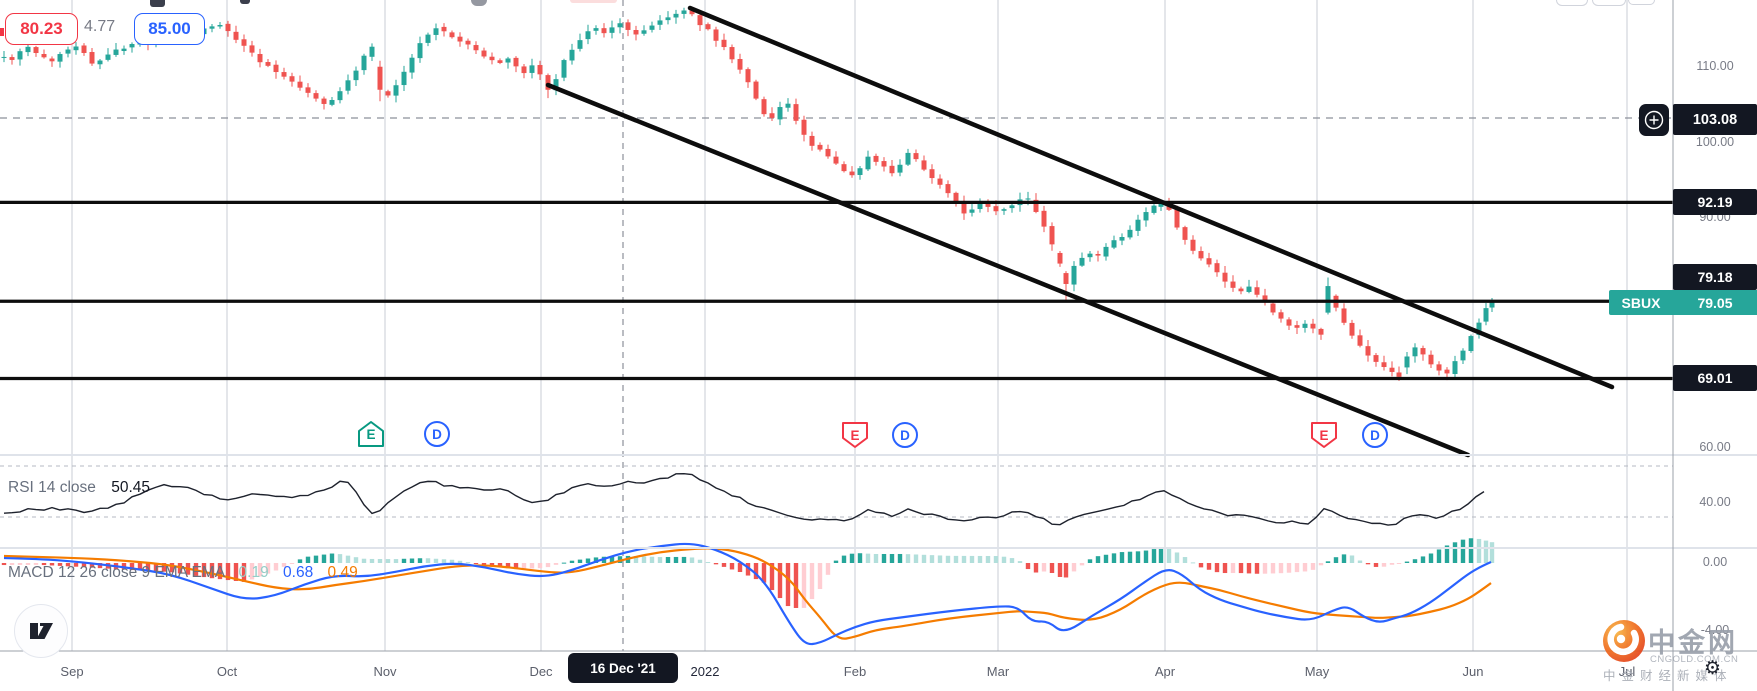 The width and height of the screenshot is (1757, 691). What do you see at coordinates (298, 572) in the screenshot?
I see `macd-line-value: 0.68` at bounding box center [298, 572].